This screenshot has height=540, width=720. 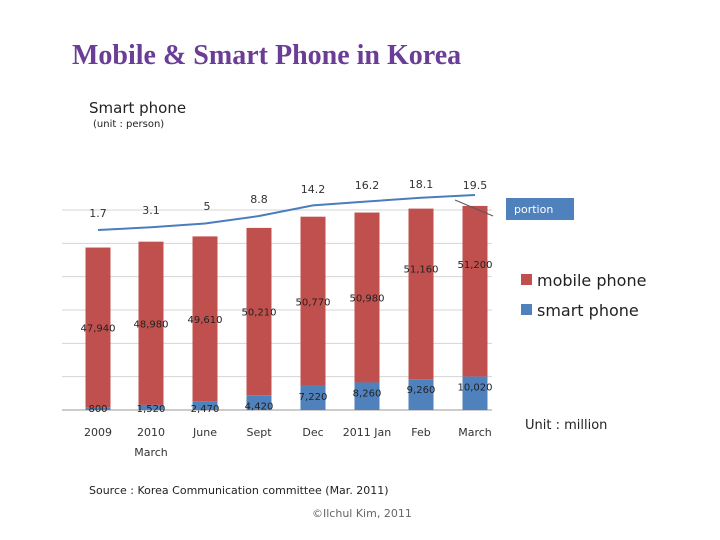 I want to click on label-smart-3: 4,420, so click(x=259, y=406).